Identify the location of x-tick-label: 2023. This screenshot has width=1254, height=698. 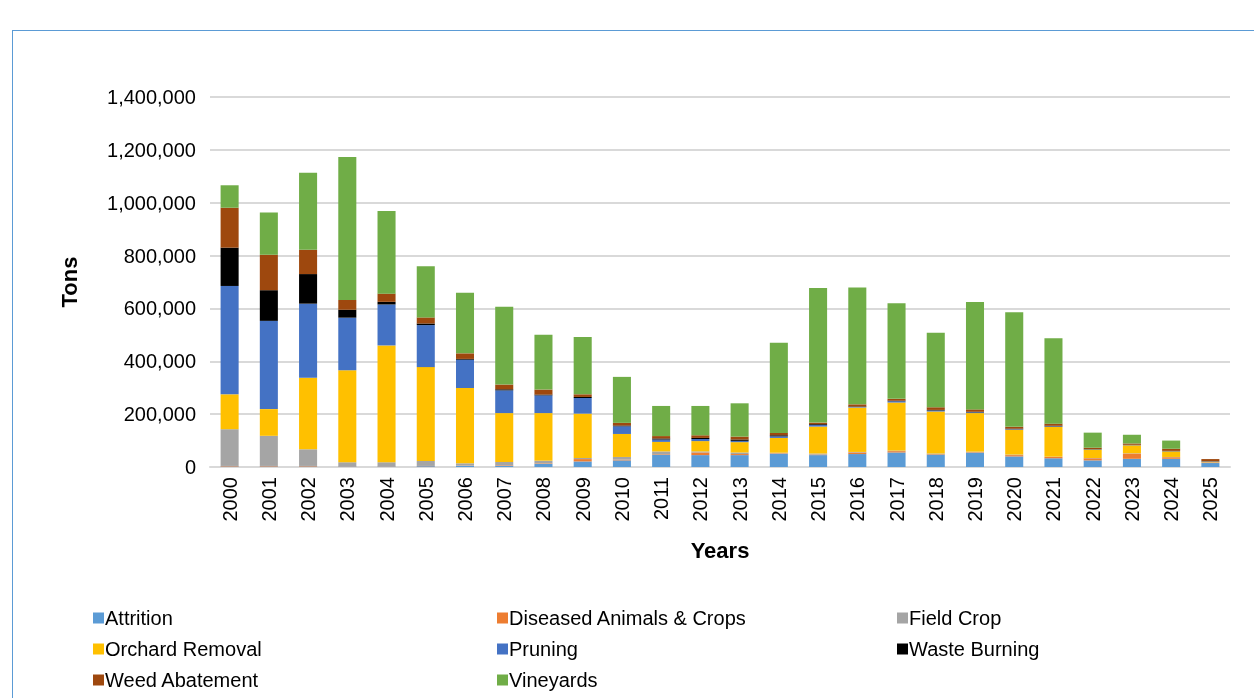
(1131, 499).